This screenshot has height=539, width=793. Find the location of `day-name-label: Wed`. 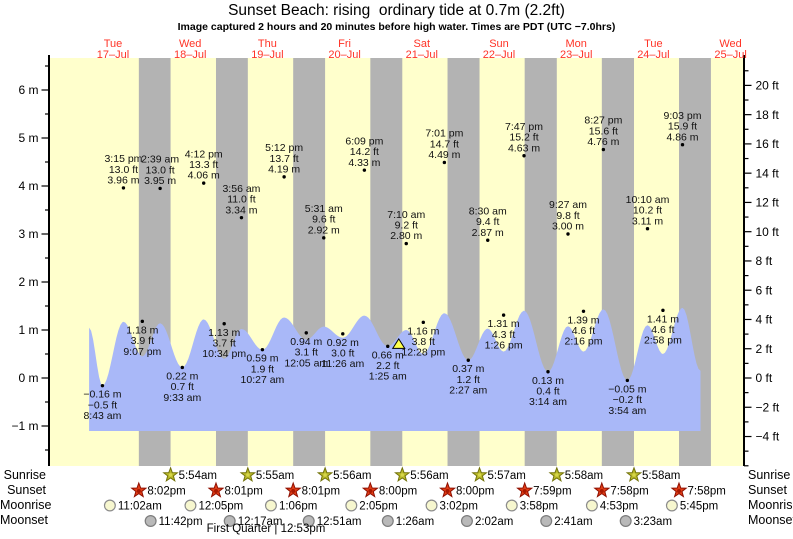

day-name-label: Wed is located at coordinates (730, 44).